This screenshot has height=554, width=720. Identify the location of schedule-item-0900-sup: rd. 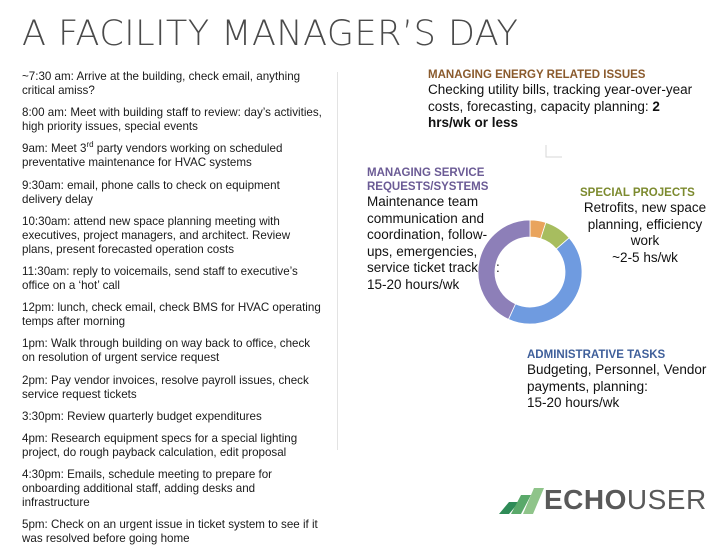
(90, 145).